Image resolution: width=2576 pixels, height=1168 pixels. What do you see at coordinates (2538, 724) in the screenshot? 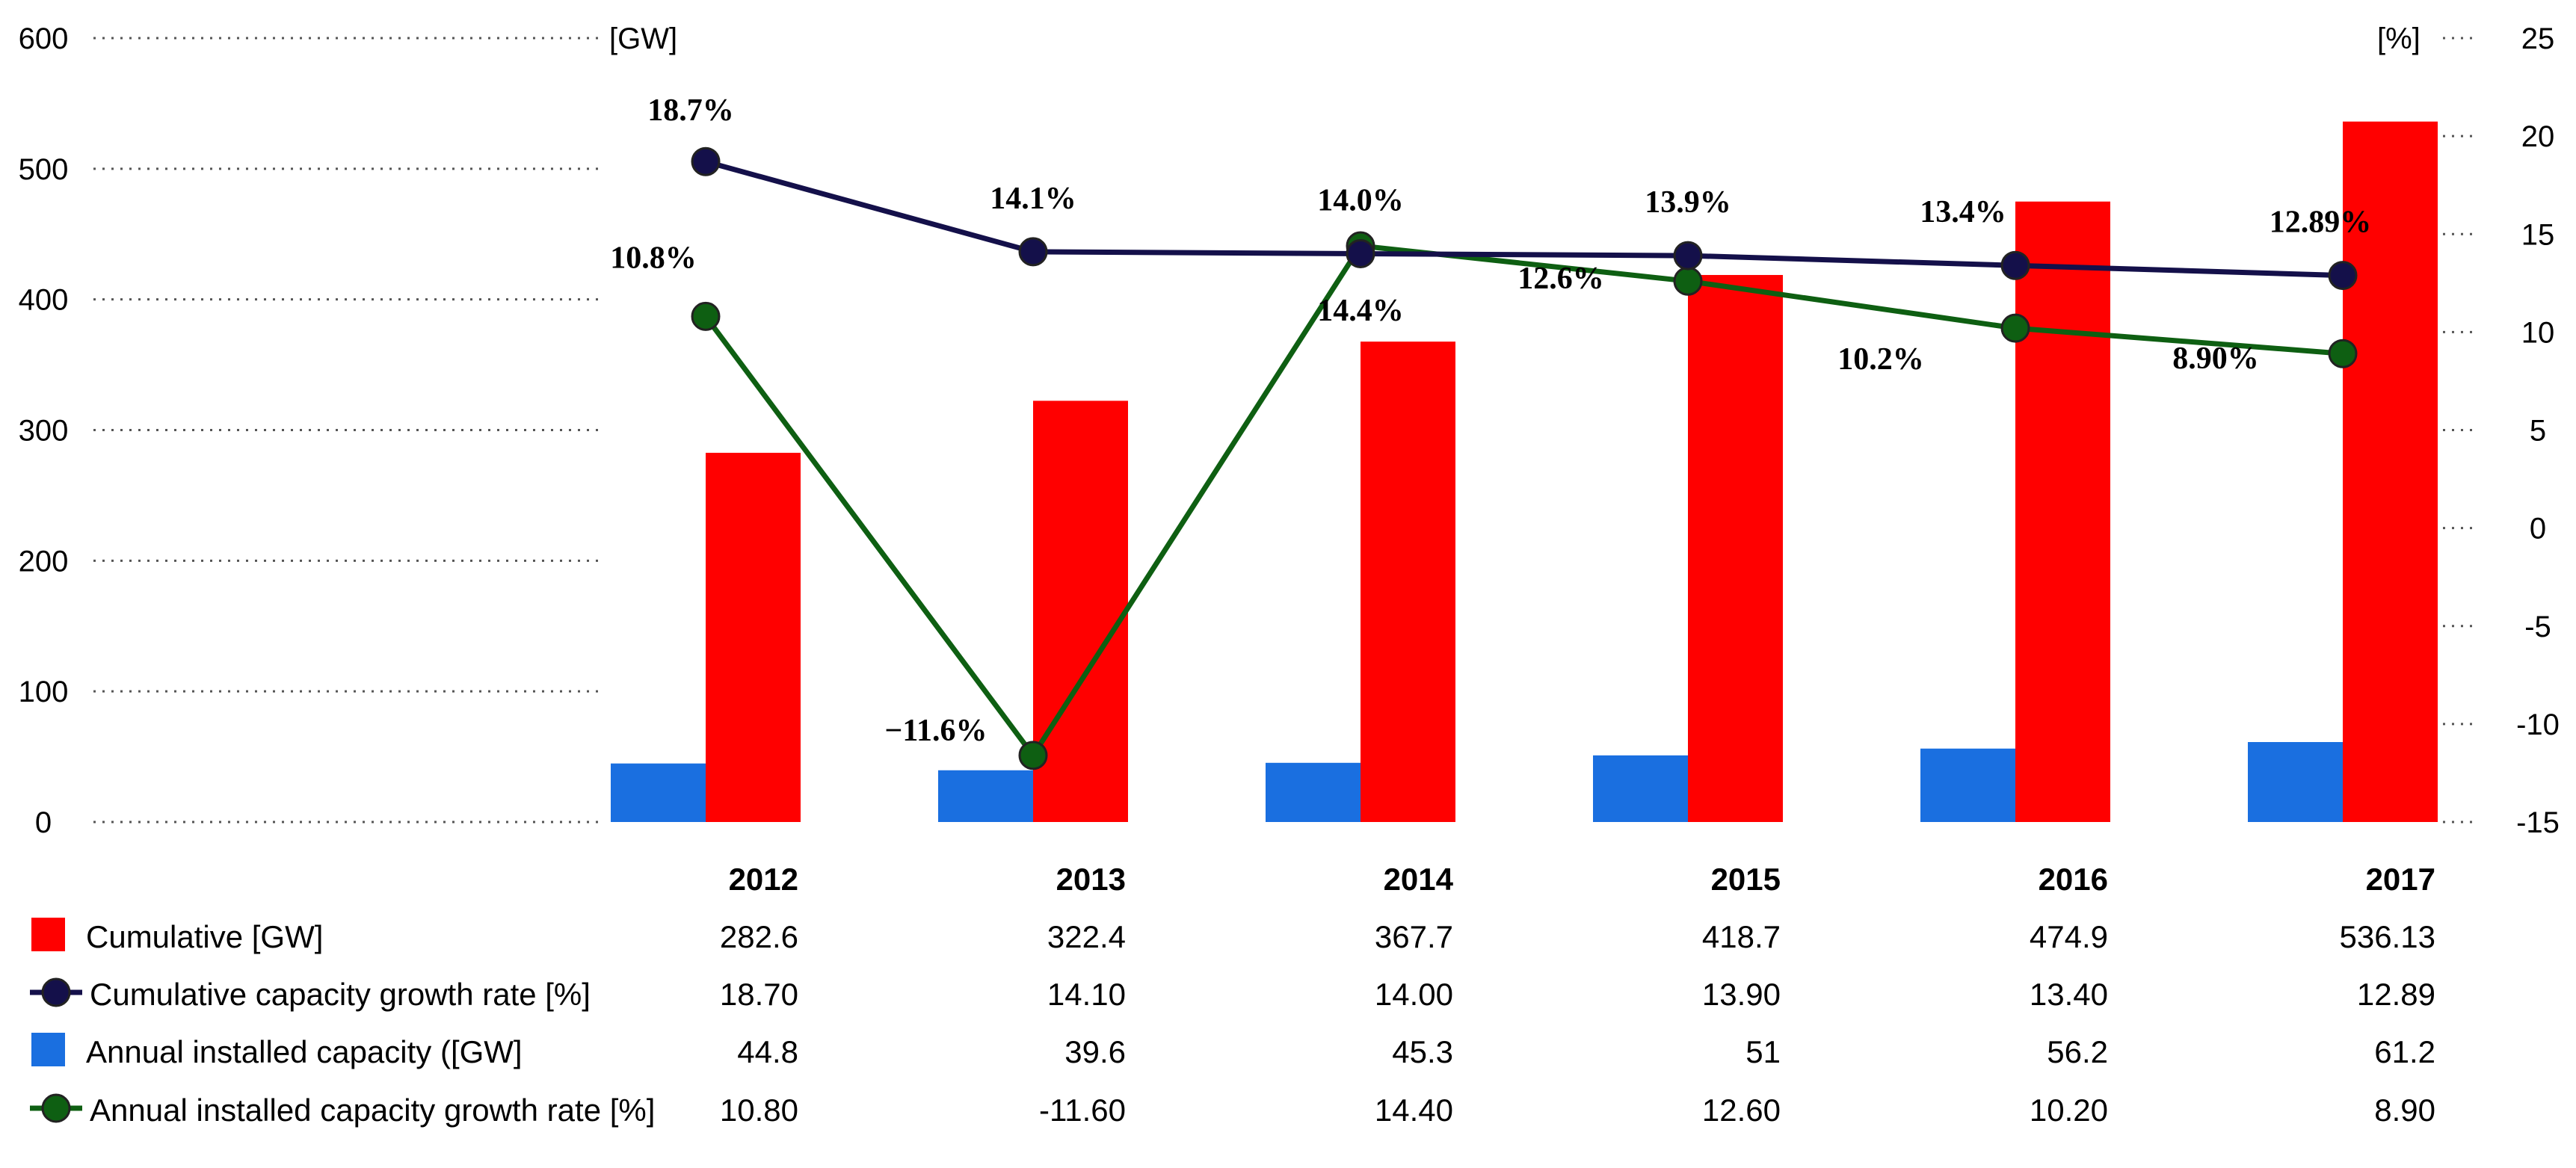
I see `right-tick-label: -10` at bounding box center [2538, 724].